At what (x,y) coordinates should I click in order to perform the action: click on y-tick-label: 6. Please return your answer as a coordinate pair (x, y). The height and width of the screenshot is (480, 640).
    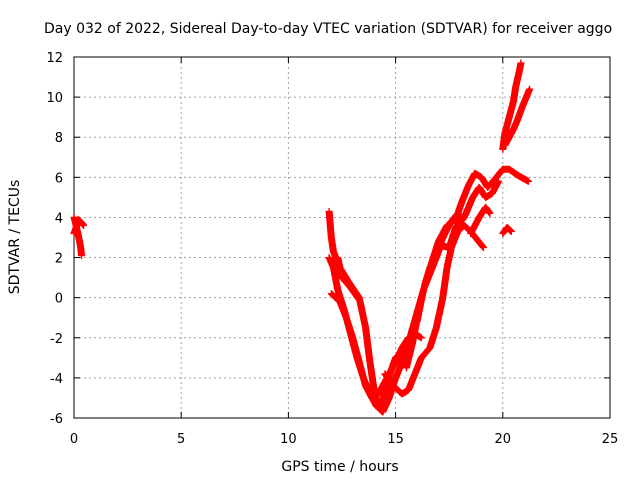
    Looking at the image, I should click on (59, 178).